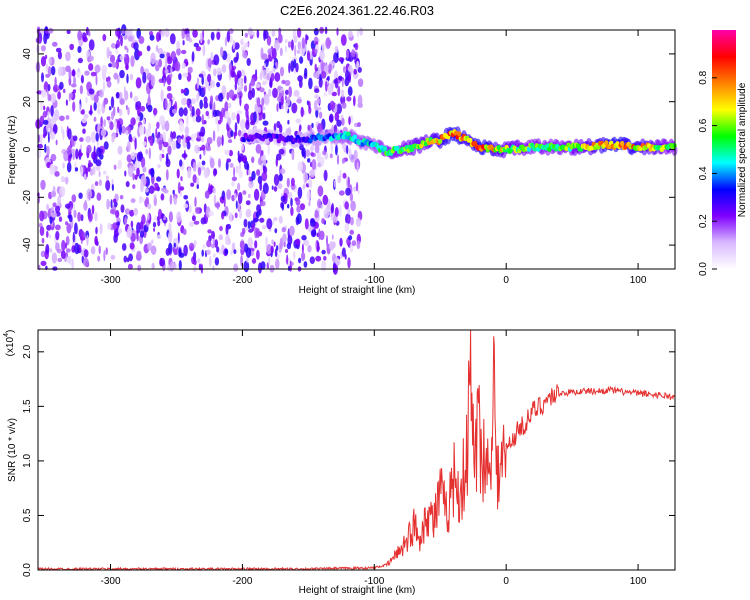 This screenshot has width=750, height=600. Describe the element at coordinates (606, 143) in the screenshot. I see `trace-point` at that location.